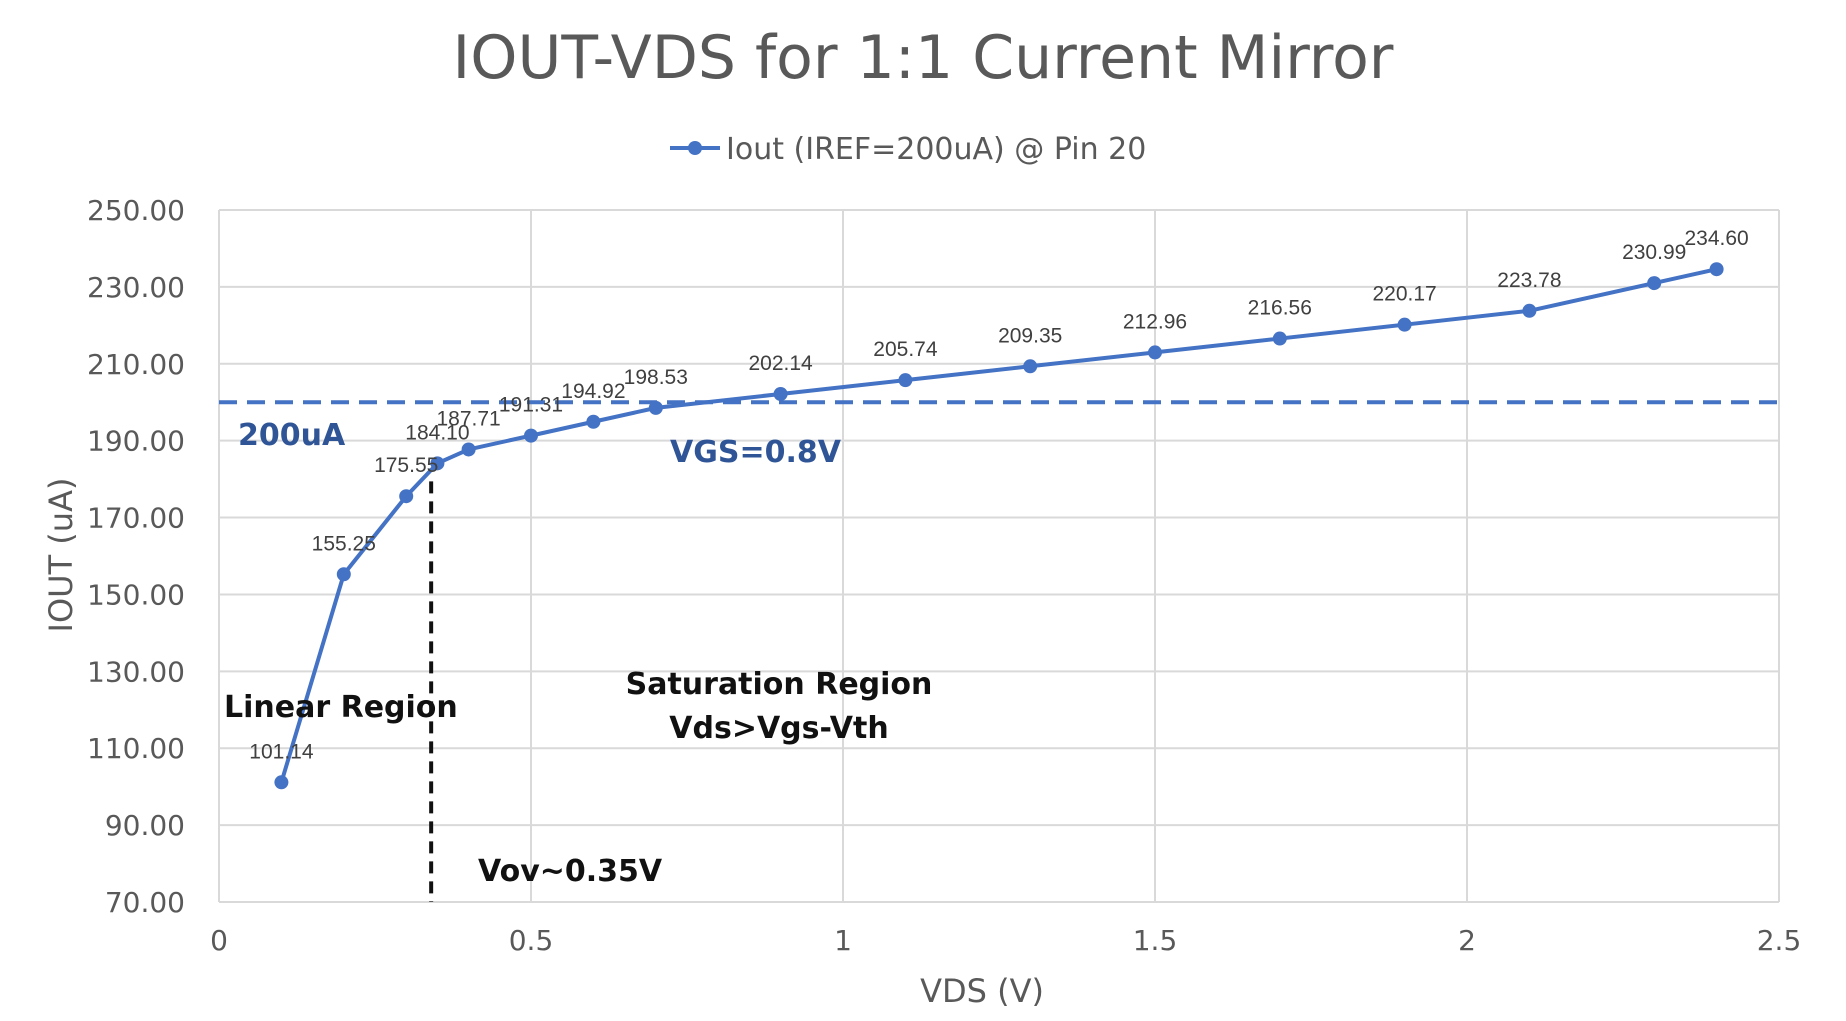 The image size is (1846, 1021). Describe the element at coordinates (1155, 321) in the screenshot. I see `data-label: 212.96` at that location.